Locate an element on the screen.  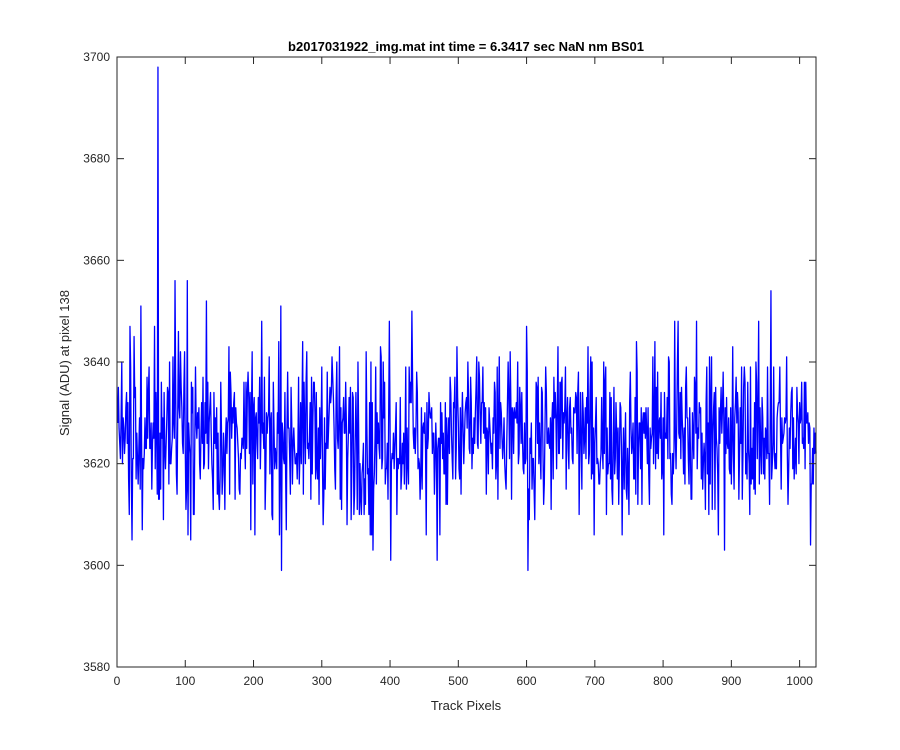
x-tick-label: 100 is located at coordinates (185, 681).